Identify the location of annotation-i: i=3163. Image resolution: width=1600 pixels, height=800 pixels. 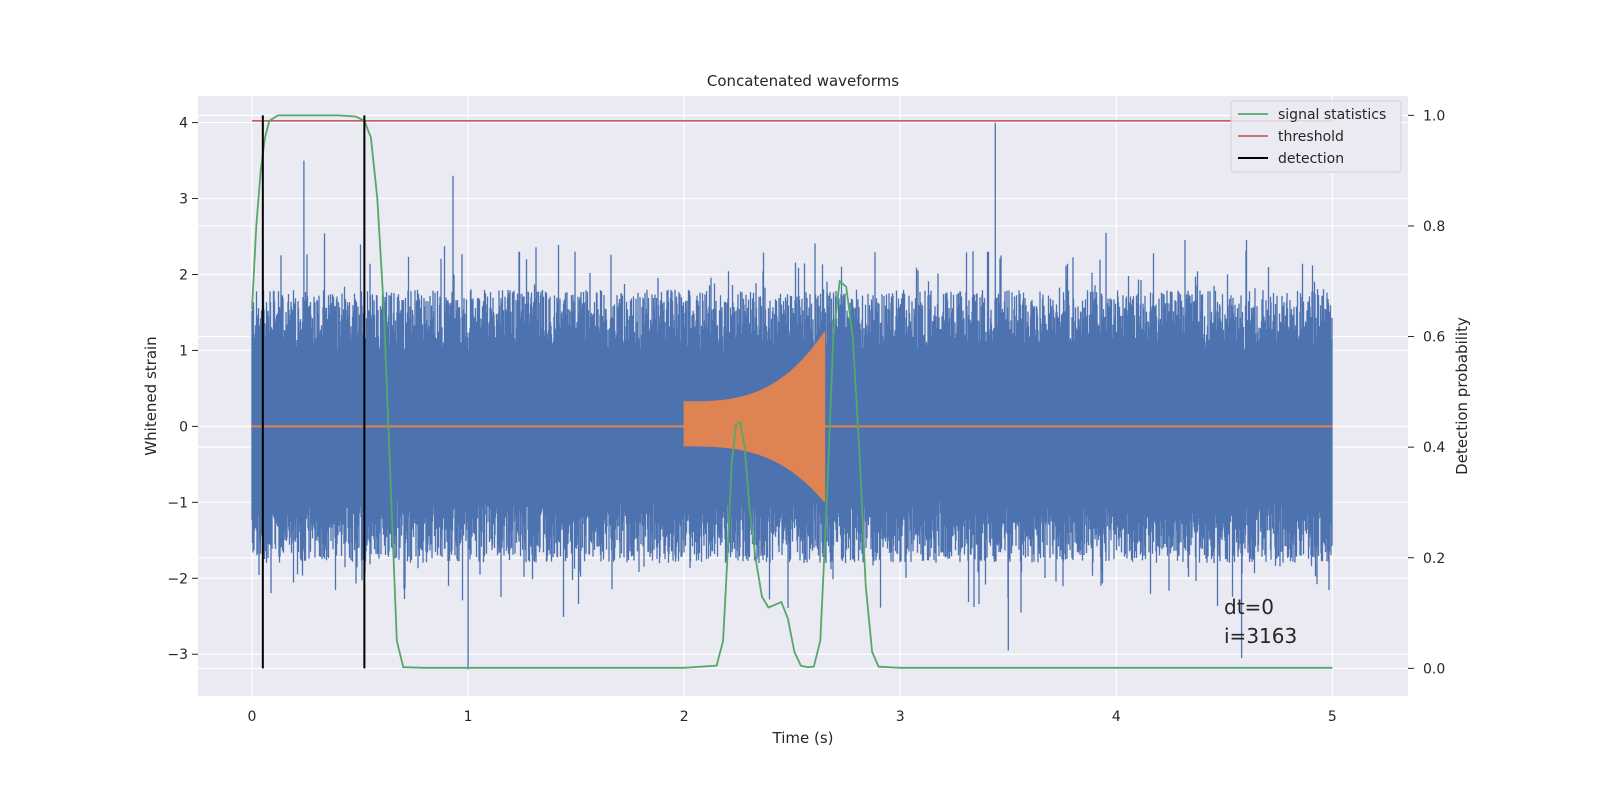
(1260, 636).